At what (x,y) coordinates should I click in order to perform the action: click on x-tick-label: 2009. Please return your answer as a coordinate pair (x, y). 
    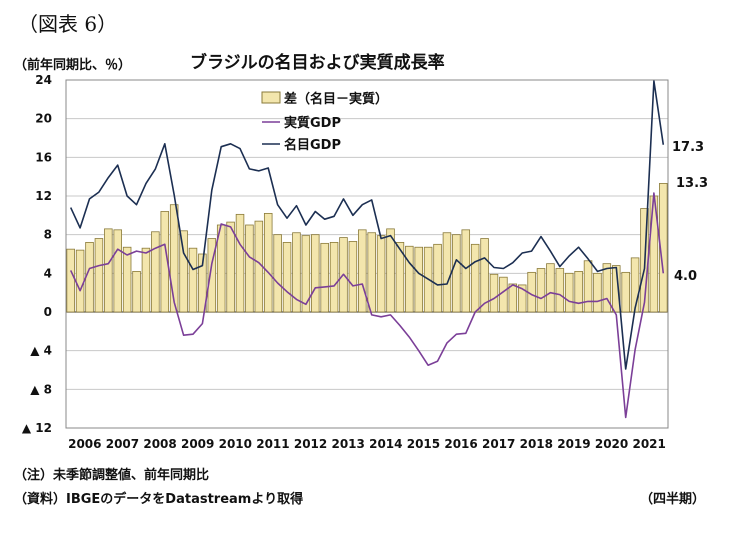
    Looking at the image, I should click on (197, 444).